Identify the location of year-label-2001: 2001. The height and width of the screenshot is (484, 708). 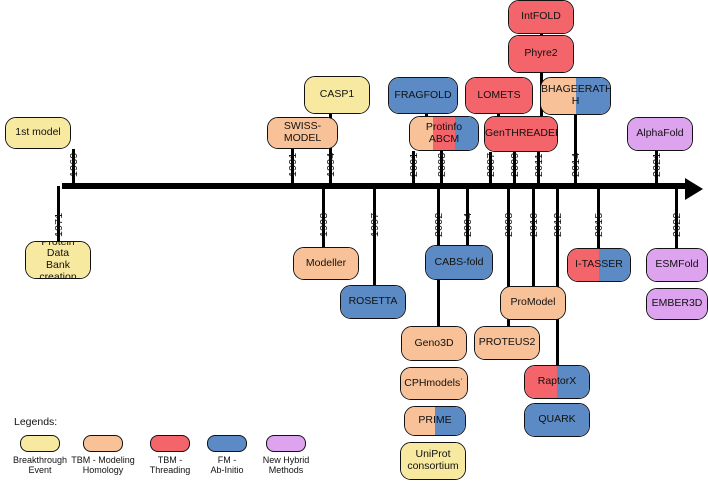
(414, 164).